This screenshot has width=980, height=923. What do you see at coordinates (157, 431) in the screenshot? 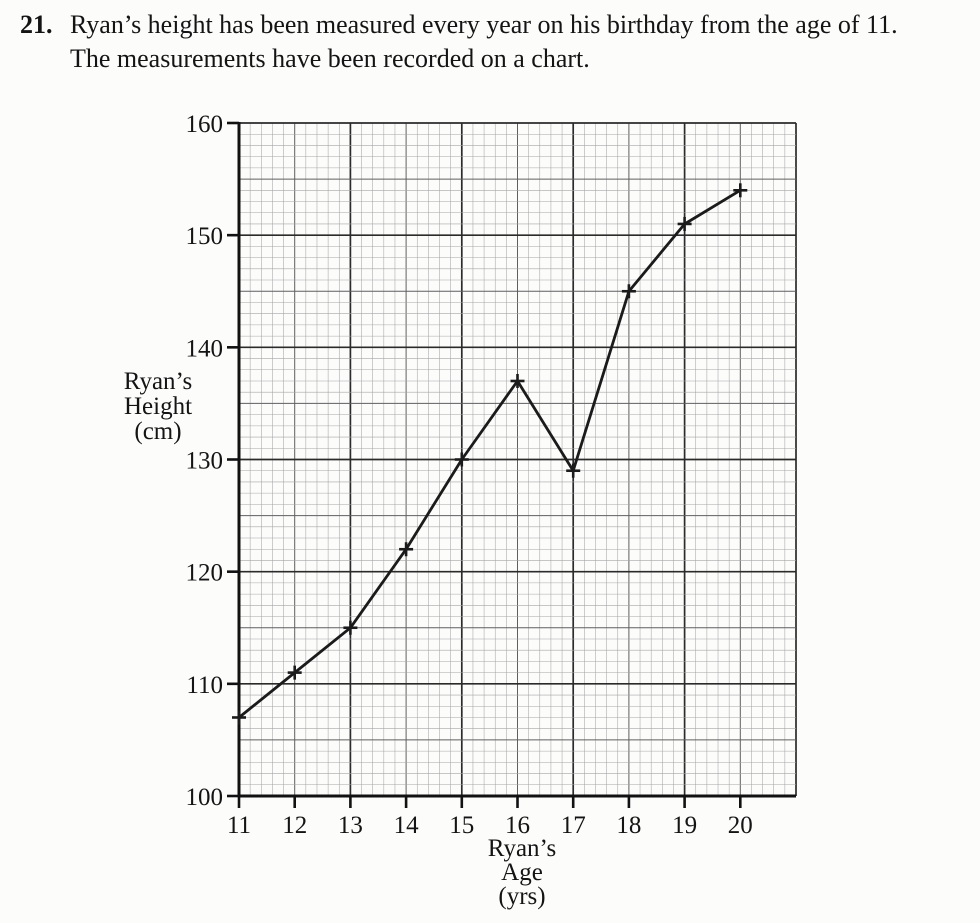
I see `y-axis-title-line: (cm)` at bounding box center [157, 431].